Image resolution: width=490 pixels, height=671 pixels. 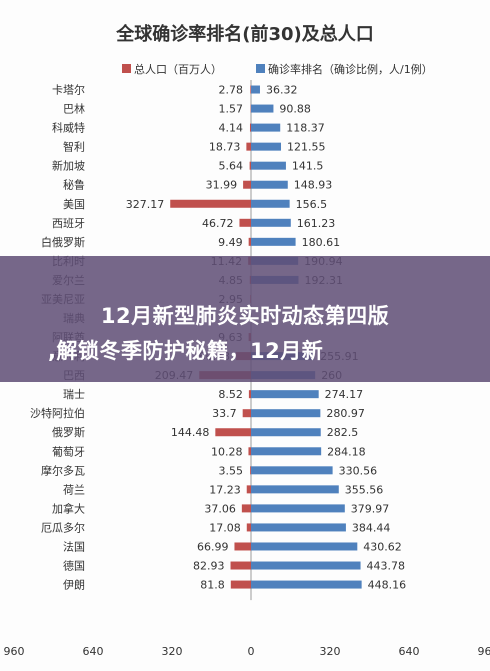 What do you see at coordinates (260, 68) in the screenshot?
I see `legend-swatch-rate` at bounding box center [260, 68].